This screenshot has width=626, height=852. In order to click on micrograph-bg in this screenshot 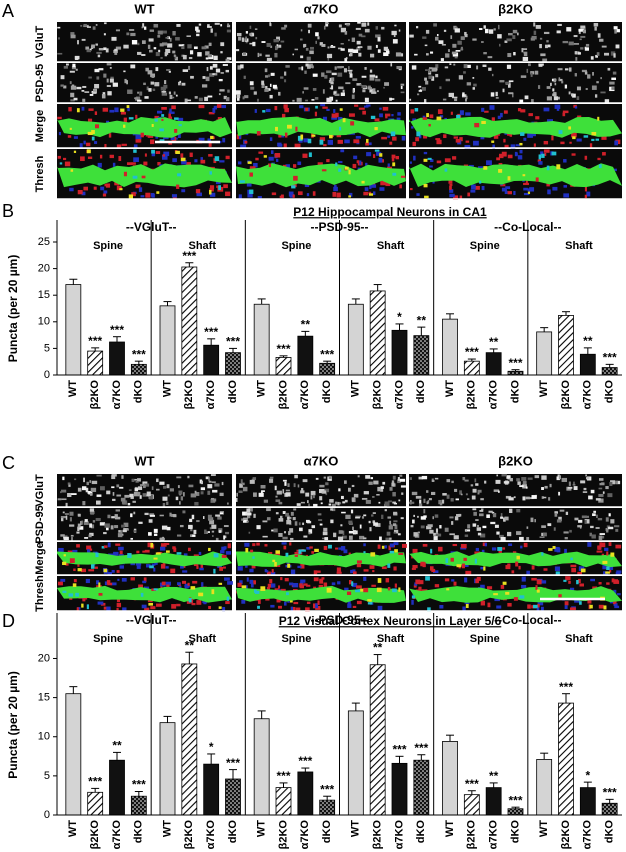, I will do `click(515, 83)`.